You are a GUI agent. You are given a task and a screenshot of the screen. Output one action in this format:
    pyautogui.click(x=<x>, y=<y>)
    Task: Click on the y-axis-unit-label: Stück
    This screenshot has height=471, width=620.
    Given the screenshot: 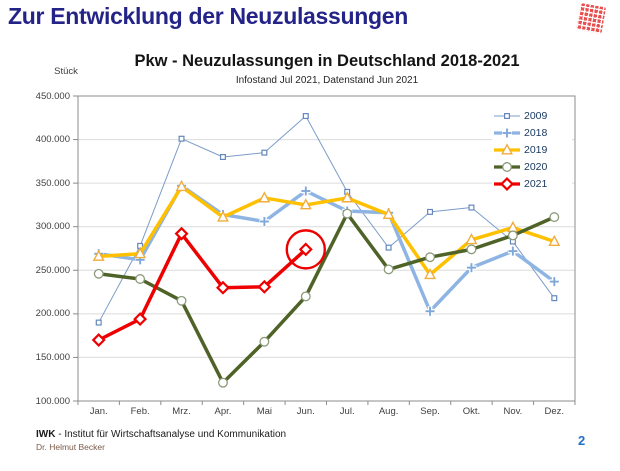 What is the action you would take?
    pyautogui.click(x=66, y=71)
    